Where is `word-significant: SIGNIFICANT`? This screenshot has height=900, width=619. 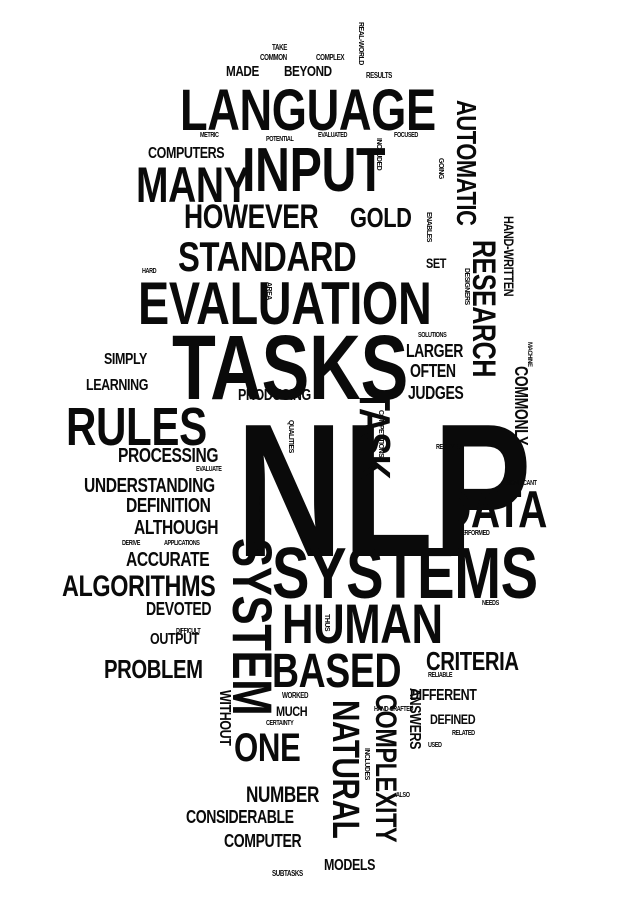
word-significant: SIGNIFICANT is located at coordinates (521, 483).